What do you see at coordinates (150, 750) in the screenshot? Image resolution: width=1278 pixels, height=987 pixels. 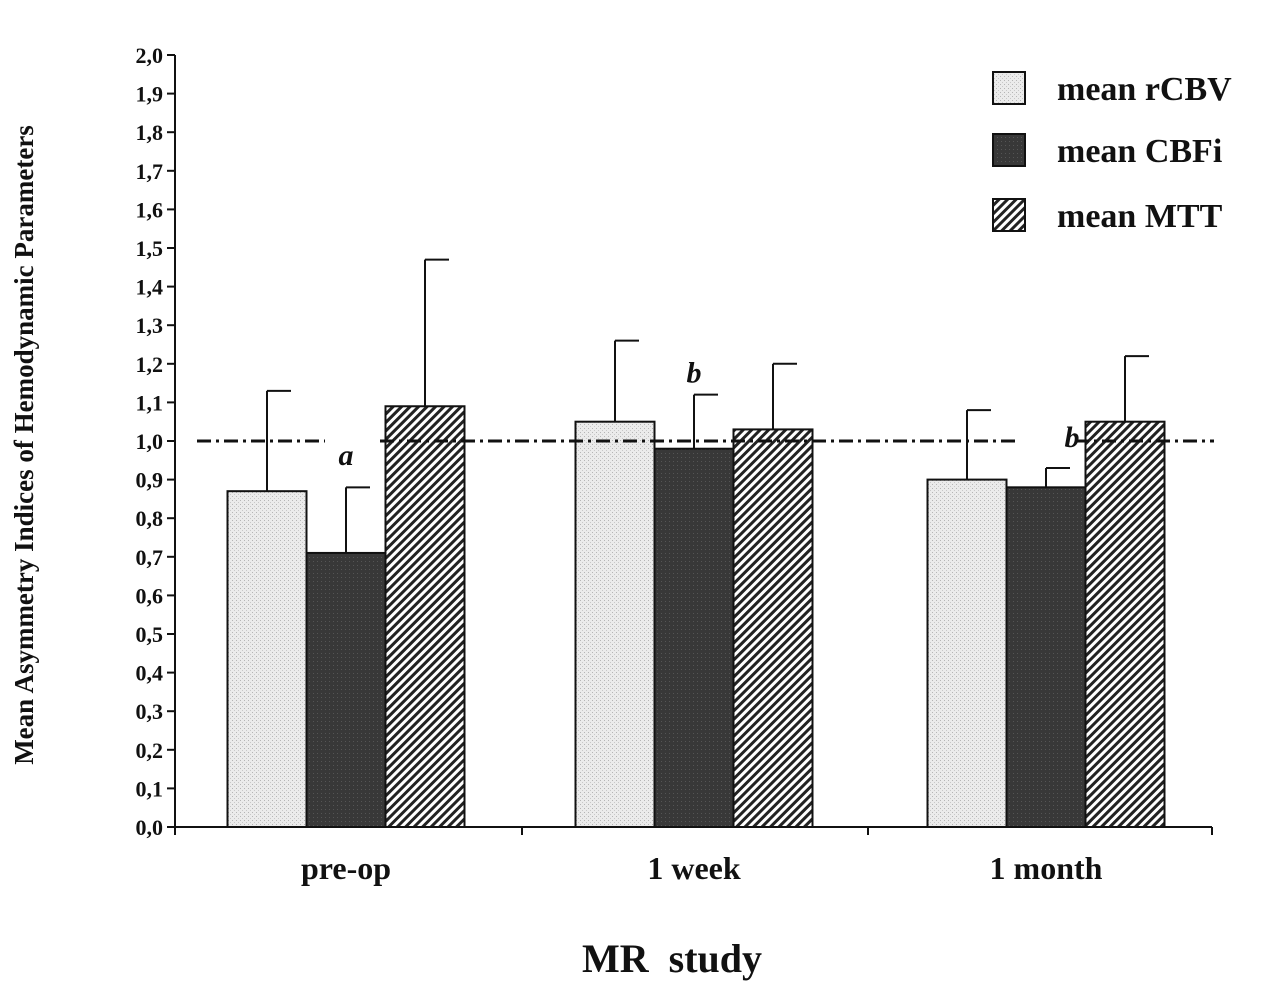 I see `y-tick-label: 0,2` at bounding box center [150, 750].